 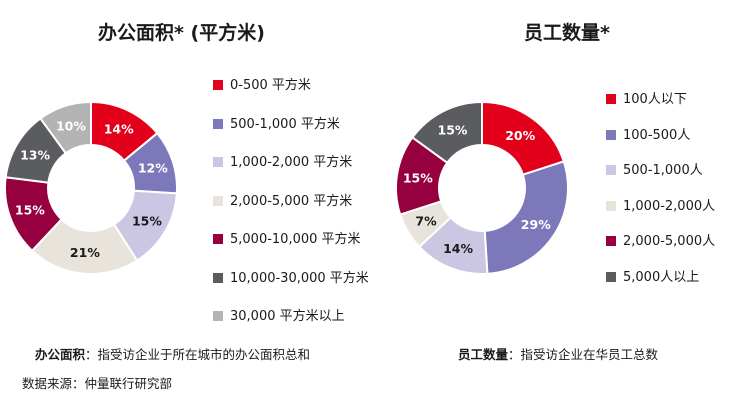 What do you see at coordinates (287, 316) in the screenshot?
I see `legend-label: 30,000 平方米以上` at bounding box center [287, 316].